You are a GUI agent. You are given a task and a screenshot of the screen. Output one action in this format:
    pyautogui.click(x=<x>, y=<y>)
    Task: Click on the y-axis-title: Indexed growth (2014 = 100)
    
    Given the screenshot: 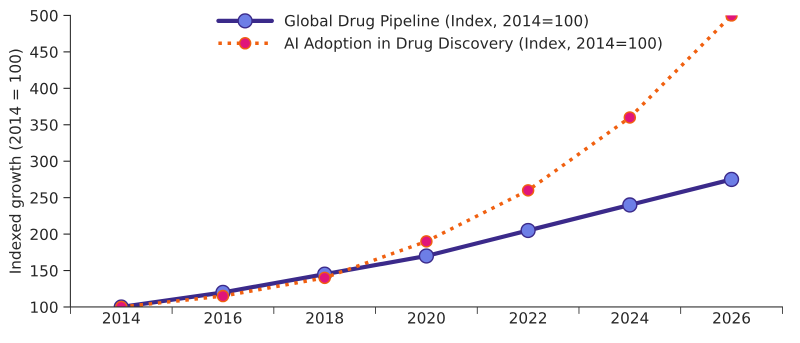 What is the action you would take?
    pyautogui.click(x=16, y=161)
    